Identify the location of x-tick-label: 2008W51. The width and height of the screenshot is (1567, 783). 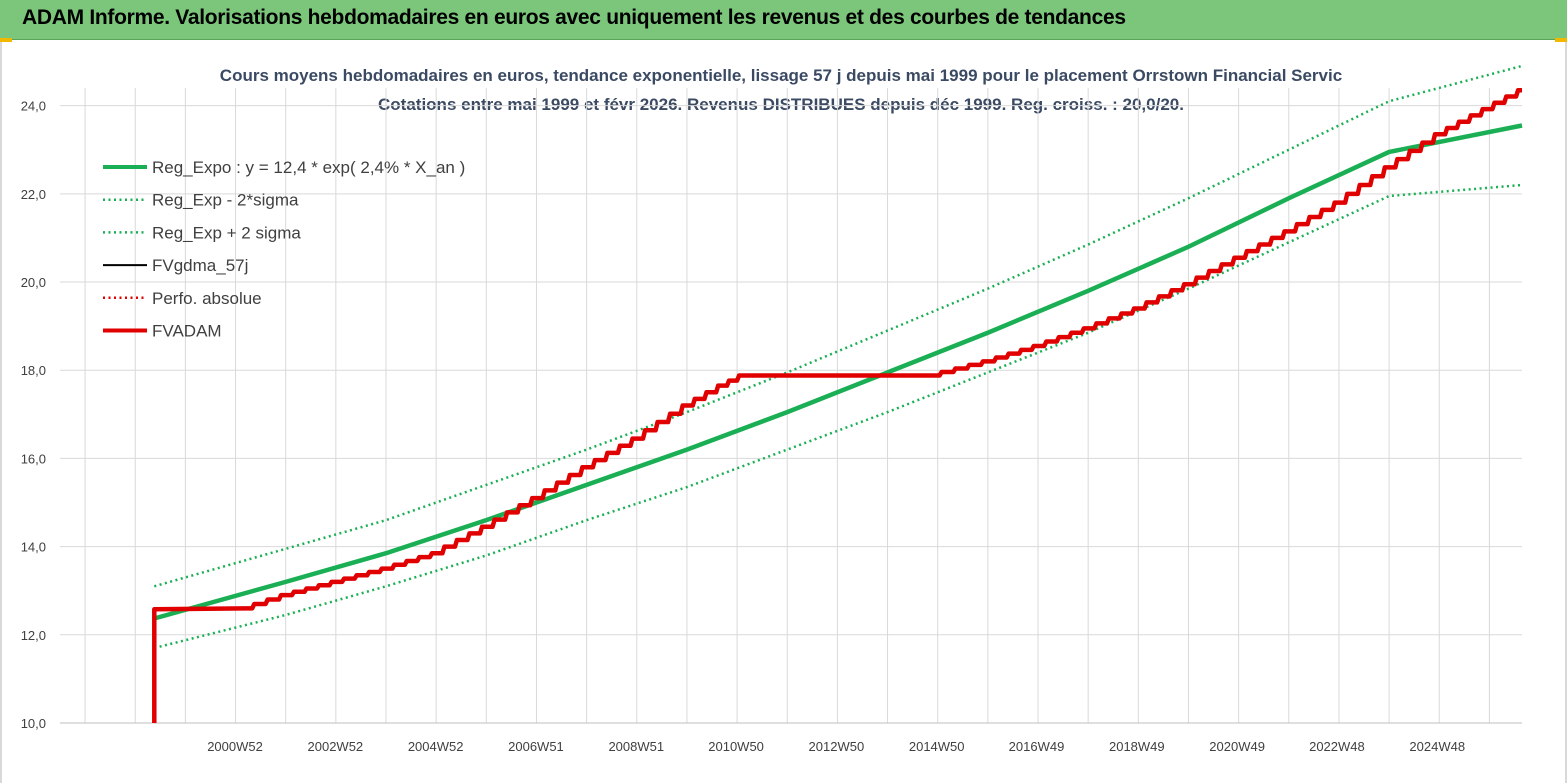
(636, 746).